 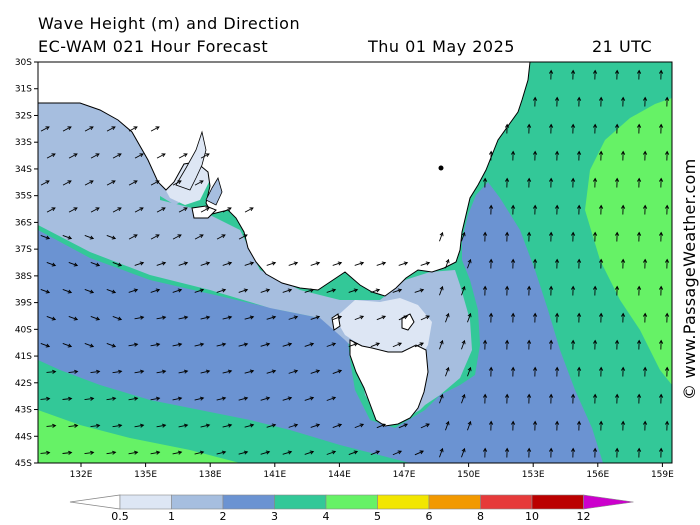 What do you see at coordinates (326, 516) in the screenshot?
I see `colorbar-label: 4` at bounding box center [326, 516].